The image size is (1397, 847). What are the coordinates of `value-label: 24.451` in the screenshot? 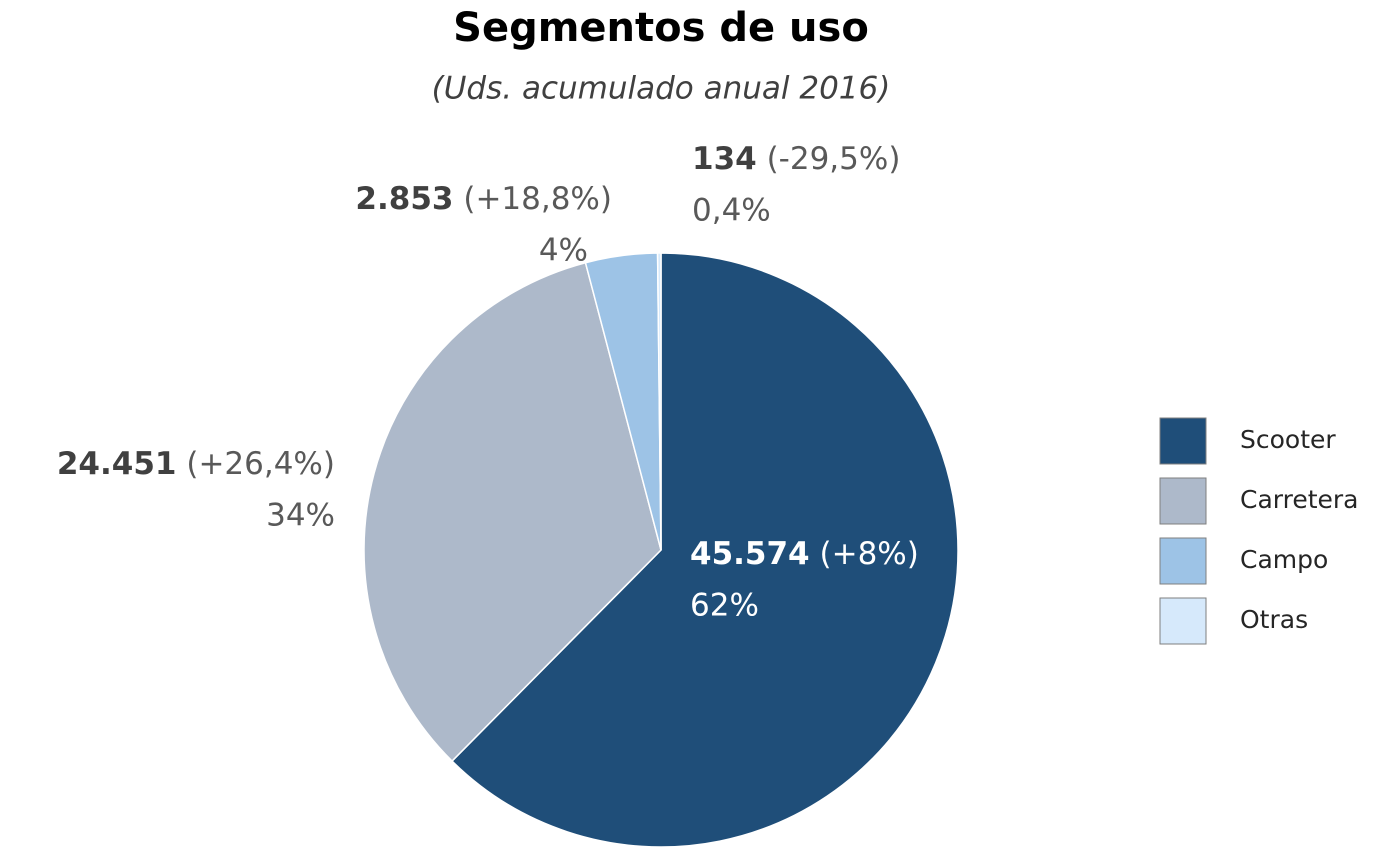 It's located at (117, 464).